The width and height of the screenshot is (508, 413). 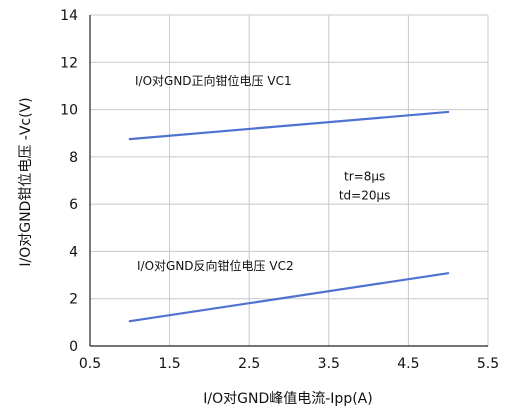 What do you see at coordinates (408, 364) in the screenshot?
I see `x-tick-label: 4.5` at bounding box center [408, 364].